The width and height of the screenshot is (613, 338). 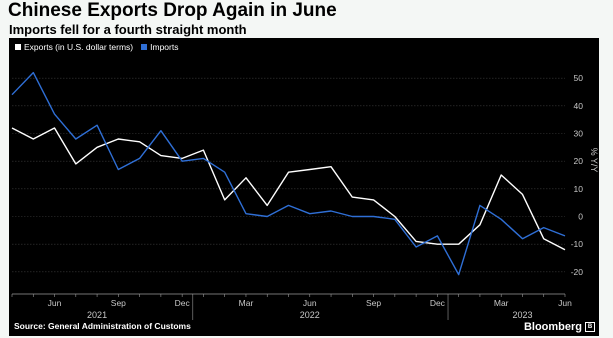 What do you see at coordinates (577, 244) in the screenshot?
I see `y-tick-label: -10` at bounding box center [577, 244].